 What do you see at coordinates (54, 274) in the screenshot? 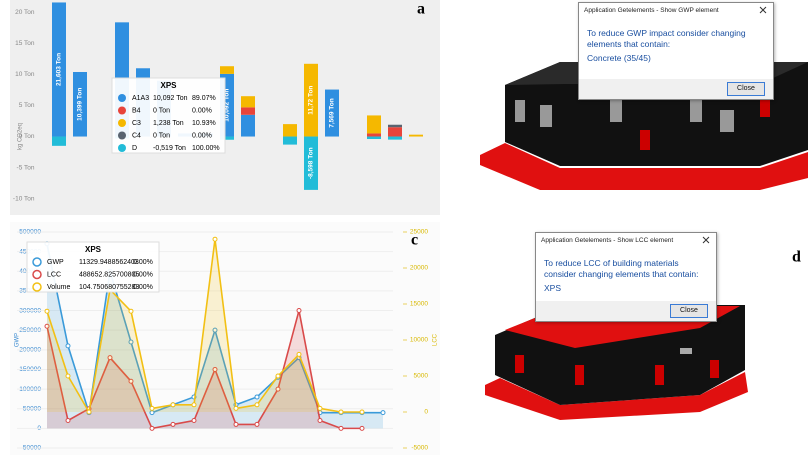
I see `legend-label: LCC` at bounding box center [54, 274].